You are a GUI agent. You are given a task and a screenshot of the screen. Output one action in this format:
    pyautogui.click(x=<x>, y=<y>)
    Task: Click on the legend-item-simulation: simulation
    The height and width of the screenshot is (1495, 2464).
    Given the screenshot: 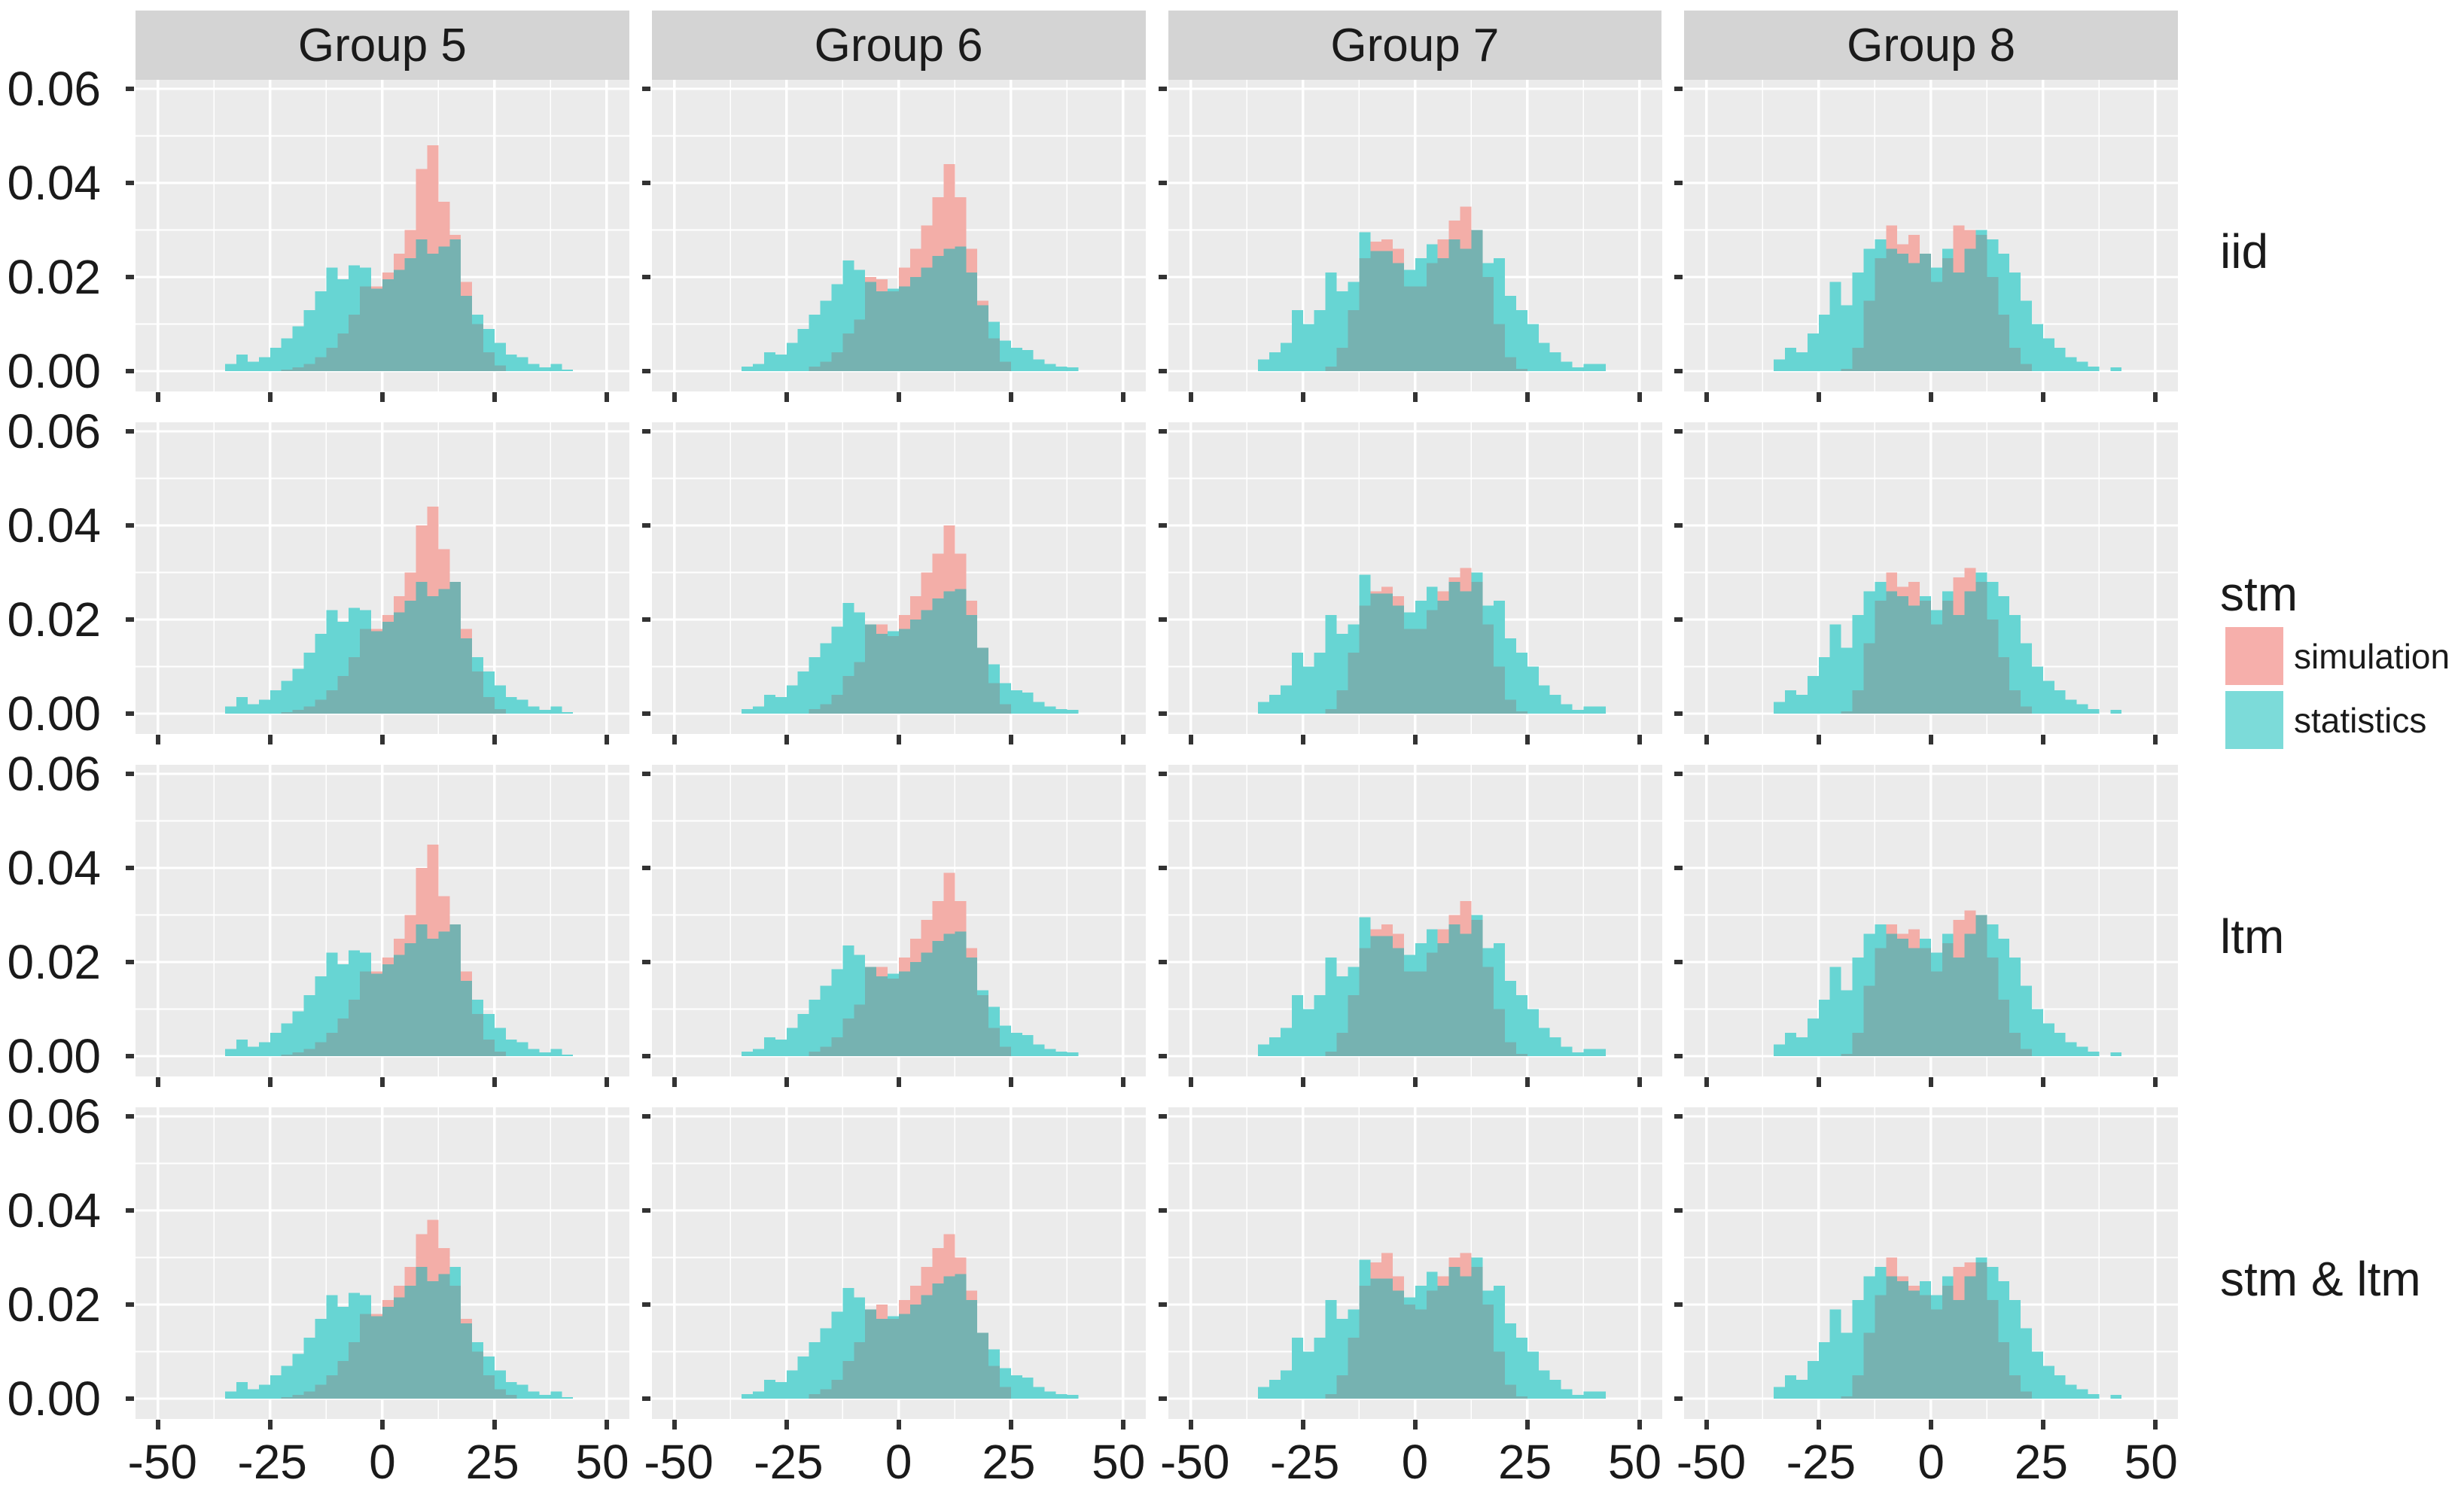 What is the action you would take?
    pyautogui.click(x=2337, y=656)
    